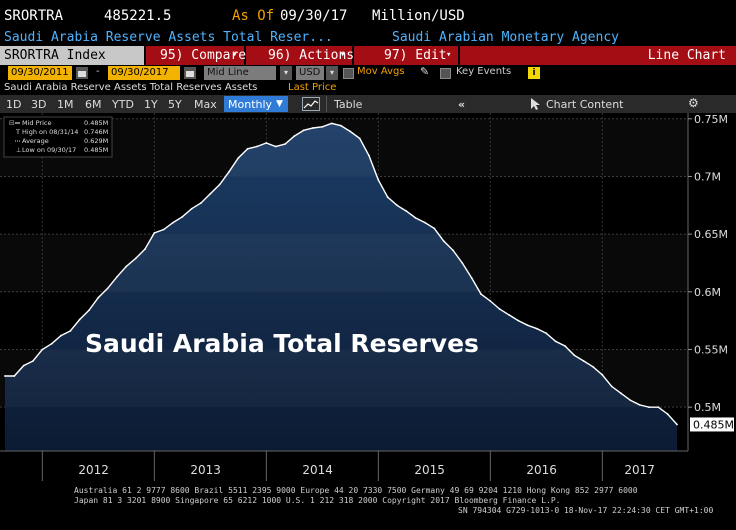 This screenshot has width=736, height=530. What do you see at coordinates (72, 55) in the screenshot?
I see `index-field: SRORTRA Index` at bounding box center [72, 55].